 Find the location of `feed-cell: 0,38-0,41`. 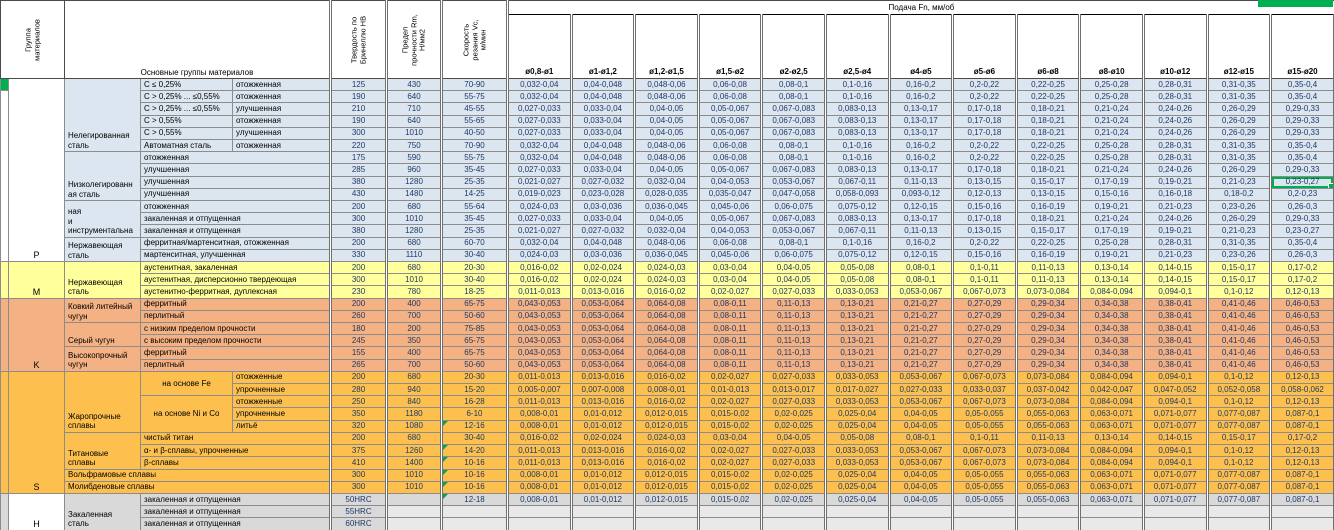

feed-cell: 0,38-0,41 is located at coordinates (1175, 341).